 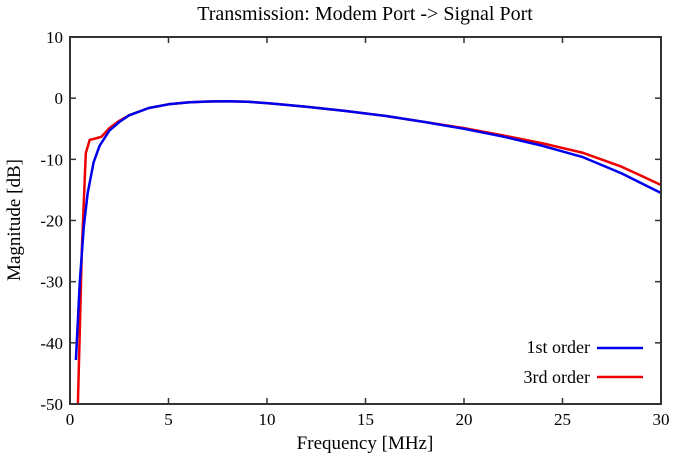 What do you see at coordinates (562, 419) in the screenshot?
I see `x-tick-label: 25` at bounding box center [562, 419].